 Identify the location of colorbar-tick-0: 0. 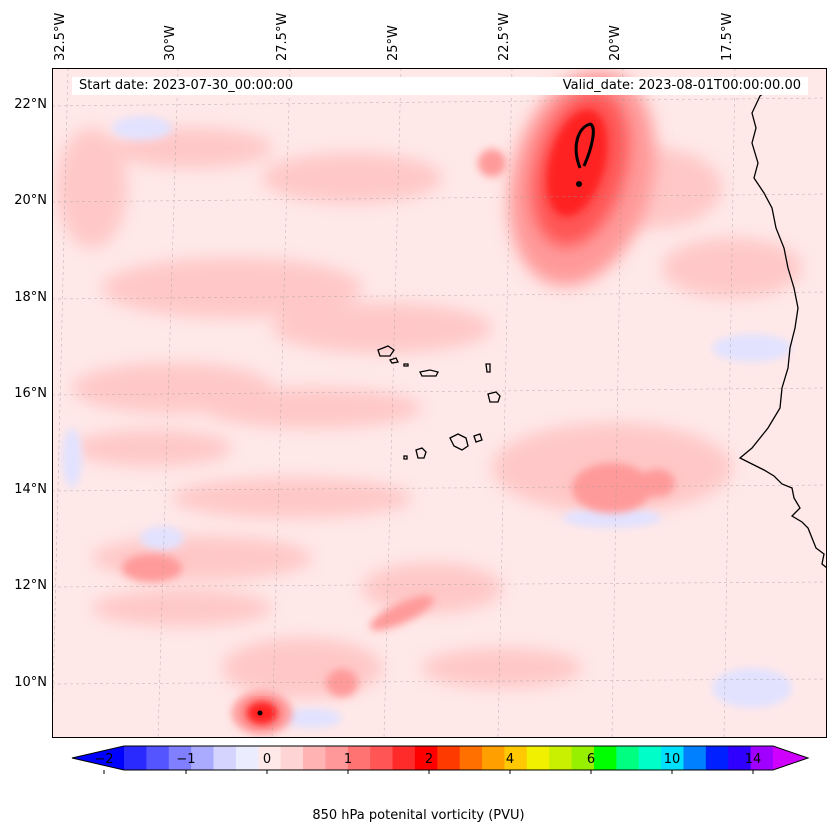
(267, 759).